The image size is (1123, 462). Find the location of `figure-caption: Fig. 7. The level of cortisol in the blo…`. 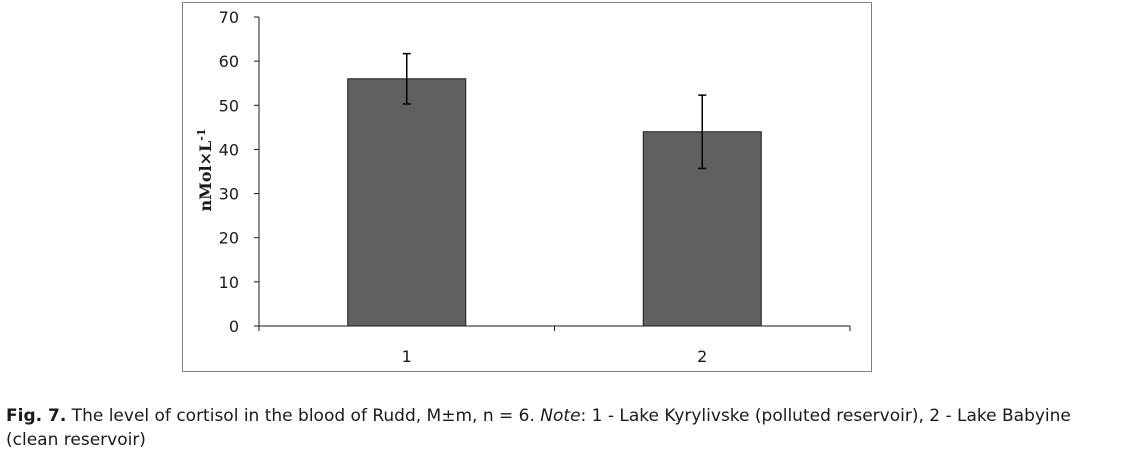

figure-caption: Fig. 7. The level of cortisol in the blo… is located at coordinates (561, 428).